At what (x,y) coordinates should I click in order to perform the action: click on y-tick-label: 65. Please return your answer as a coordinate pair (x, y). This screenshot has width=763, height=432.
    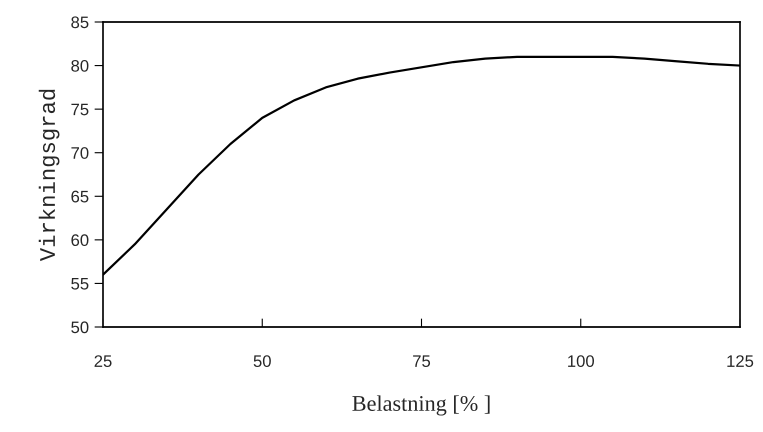
    Looking at the image, I should click on (79, 196).